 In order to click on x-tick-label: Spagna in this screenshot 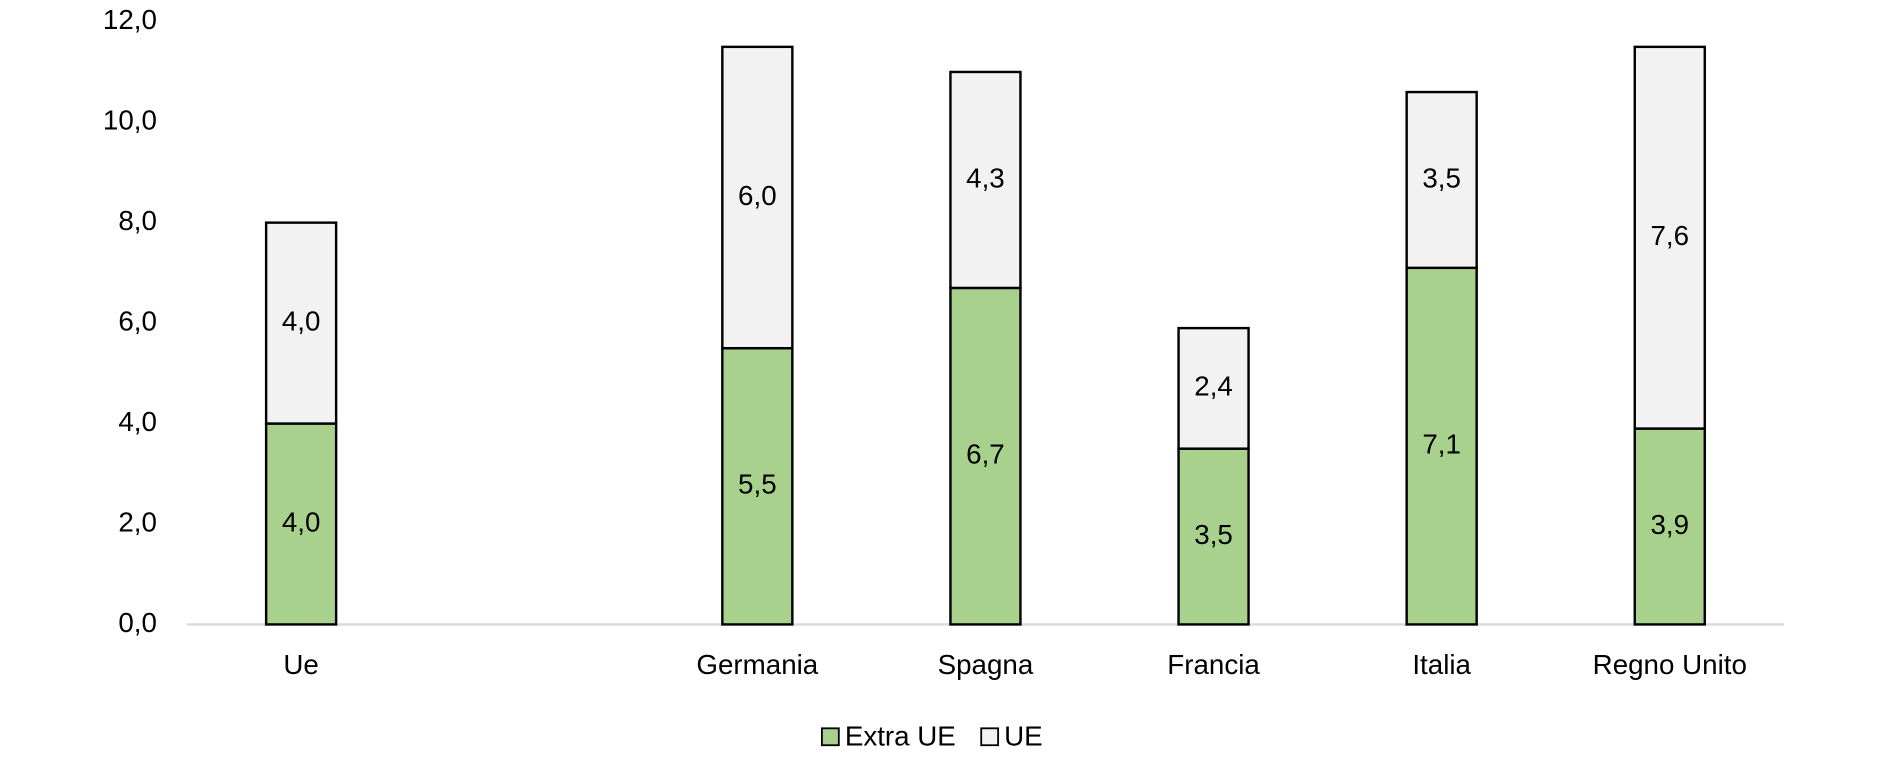, I will do `click(986, 664)`.